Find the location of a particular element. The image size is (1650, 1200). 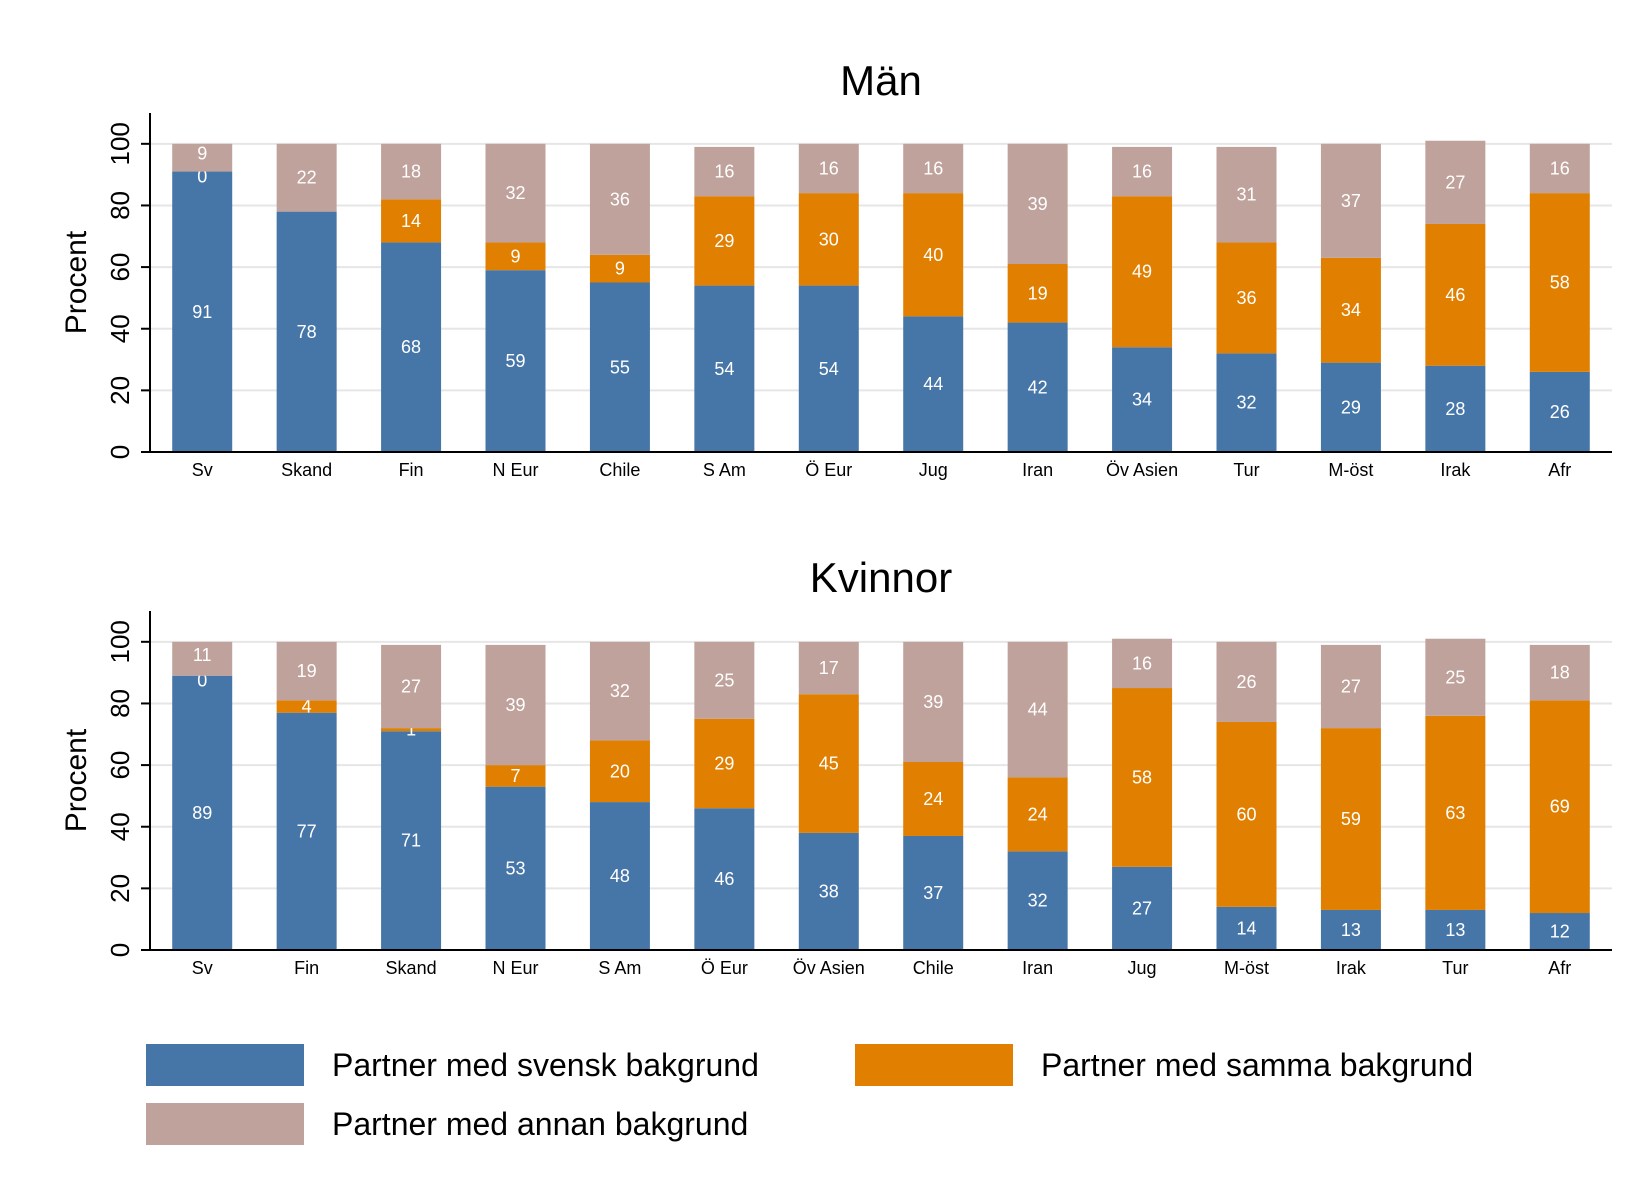

data-label: 46 is located at coordinates (1455, 295).